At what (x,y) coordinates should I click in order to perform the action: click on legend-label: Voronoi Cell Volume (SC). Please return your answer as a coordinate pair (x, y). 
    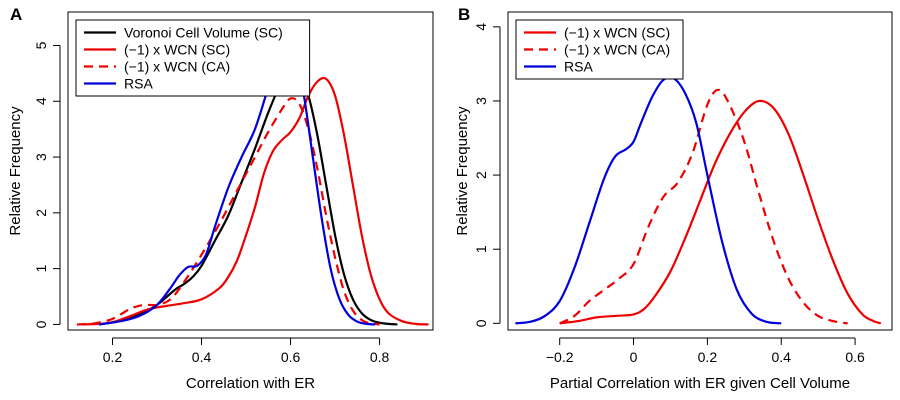
    Looking at the image, I should click on (203, 33).